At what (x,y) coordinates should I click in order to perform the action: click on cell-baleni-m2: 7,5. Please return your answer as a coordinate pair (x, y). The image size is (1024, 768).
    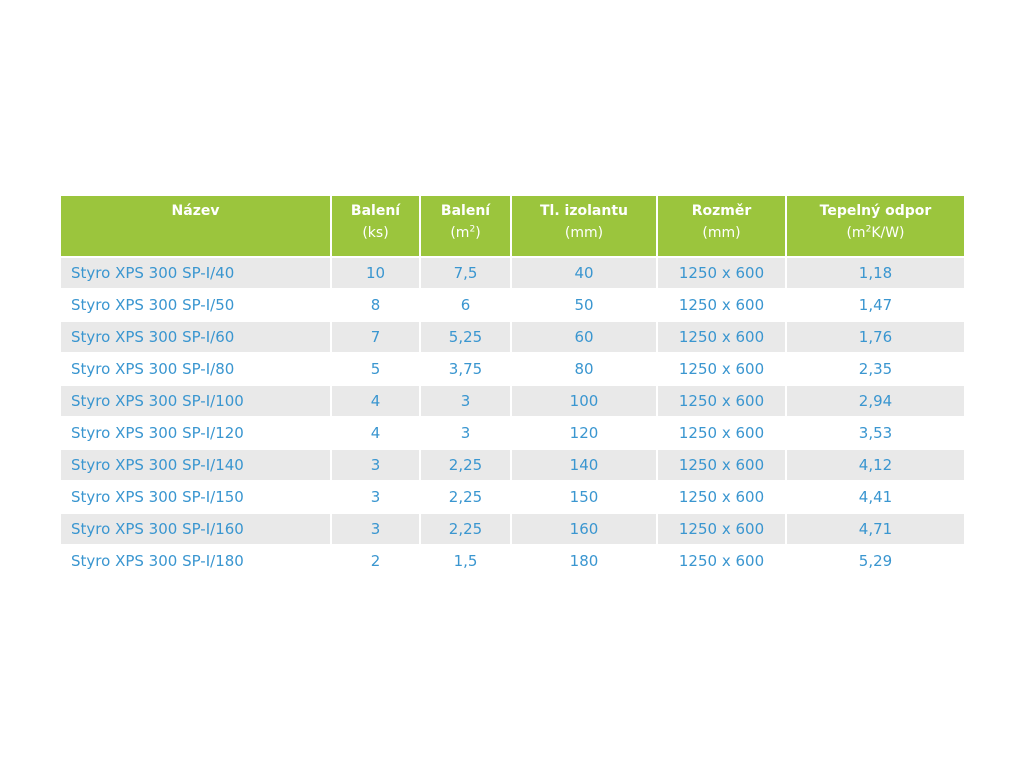
    Looking at the image, I should click on (465, 272).